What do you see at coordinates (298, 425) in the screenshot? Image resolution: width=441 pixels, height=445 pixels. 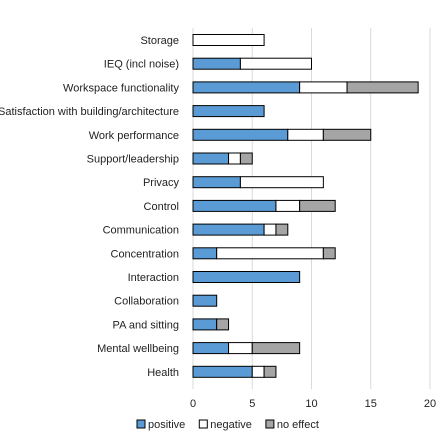 I see `legend-label-no-effect: no effect` at bounding box center [298, 425].